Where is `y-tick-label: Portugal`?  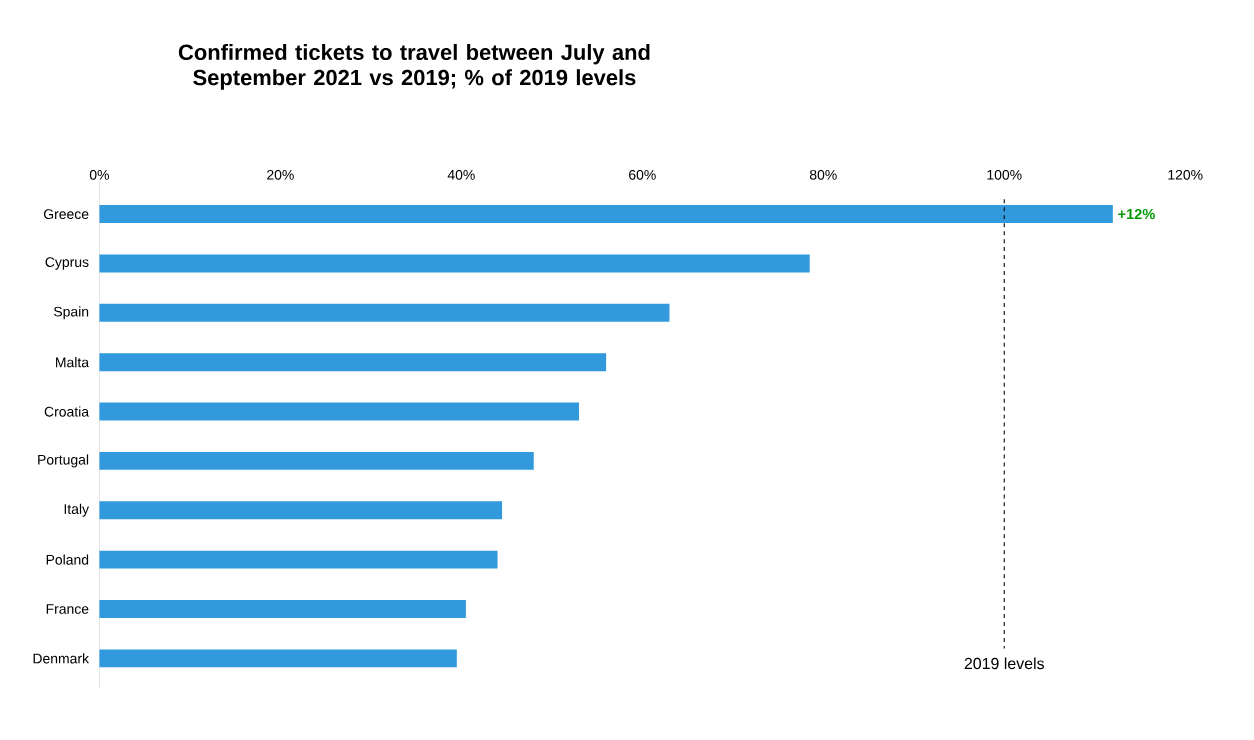
y-tick-label: Portugal is located at coordinates (63, 461).